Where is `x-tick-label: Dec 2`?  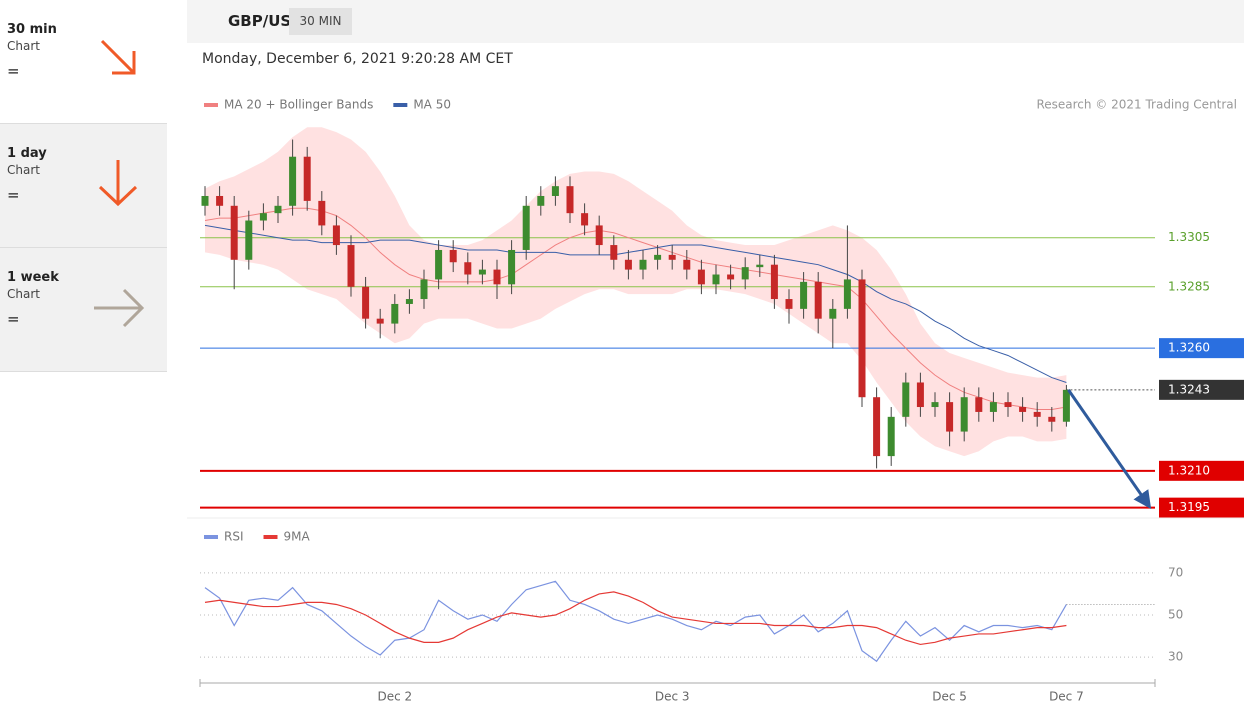
x-tick-label: Dec 2 is located at coordinates (394, 697).